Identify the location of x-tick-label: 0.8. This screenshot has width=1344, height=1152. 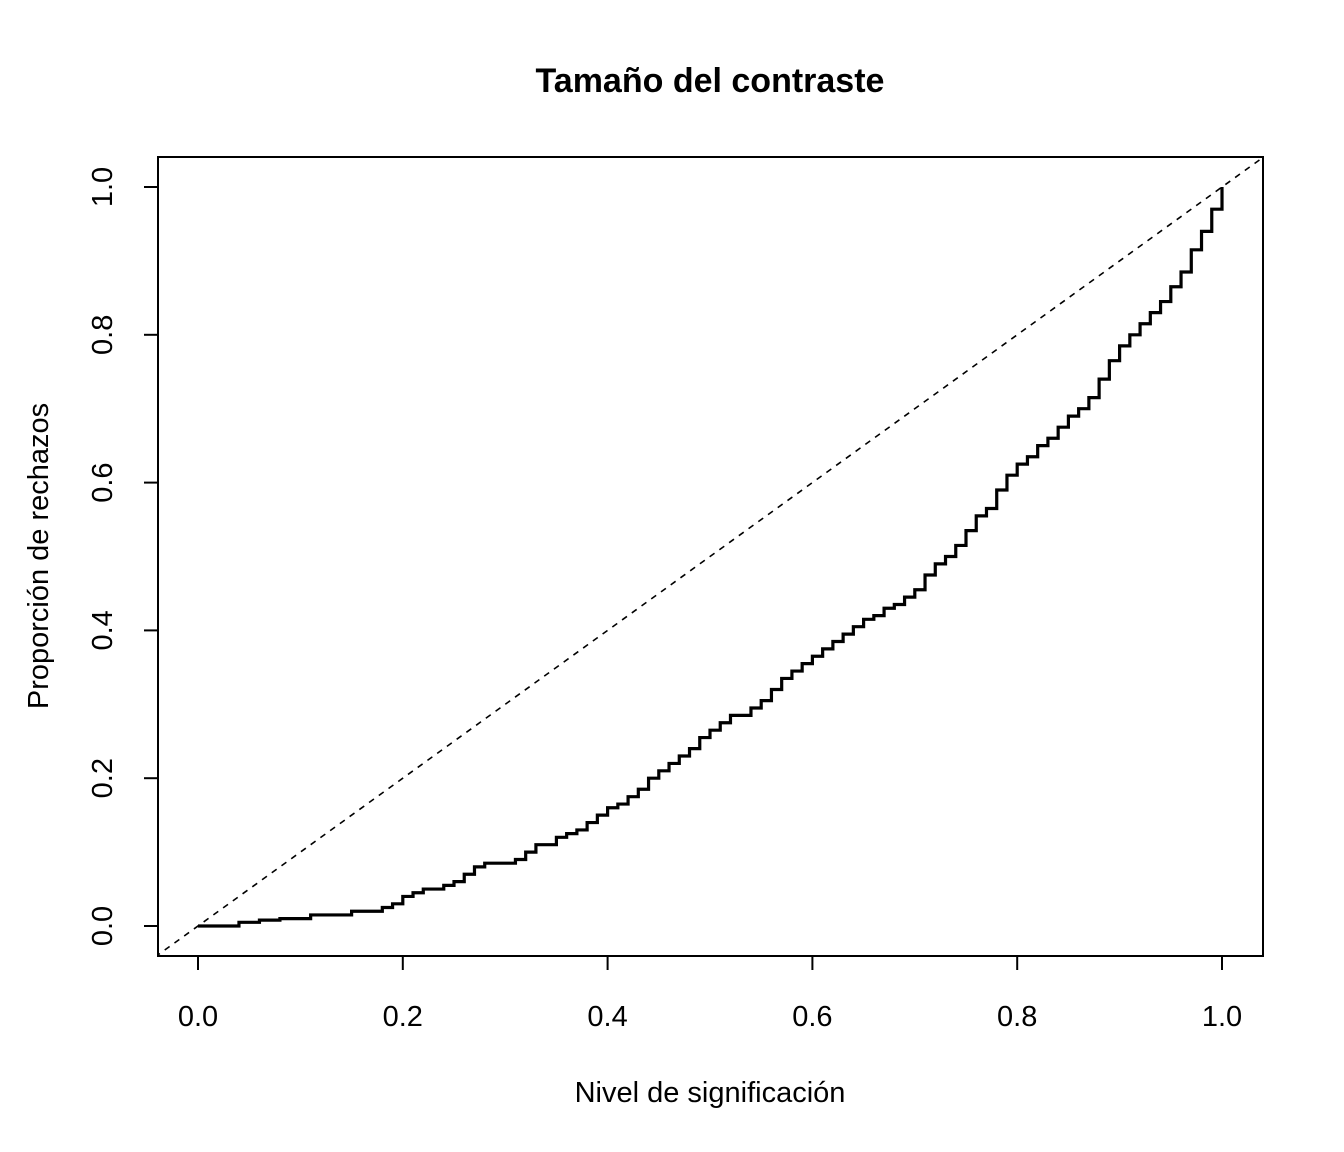
(1017, 1017).